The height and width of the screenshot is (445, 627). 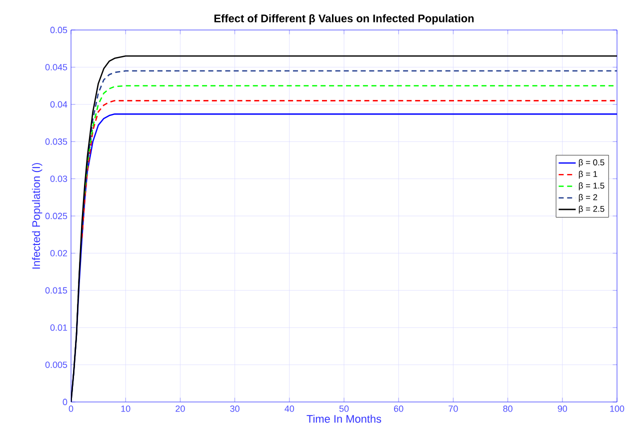 What do you see at coordinates (56, 67) in the screenshot?
I see `y-tick-label: 0.045` at bounding box center [56, 67].